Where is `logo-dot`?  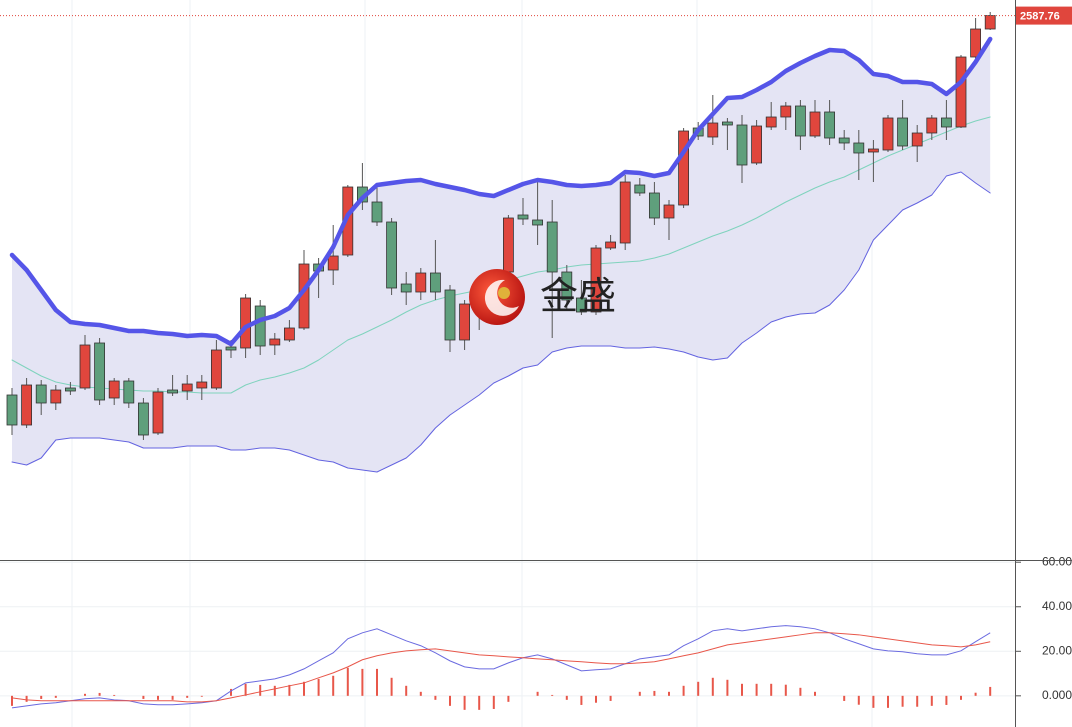 logo-dot is located at coordinates (504, 293).